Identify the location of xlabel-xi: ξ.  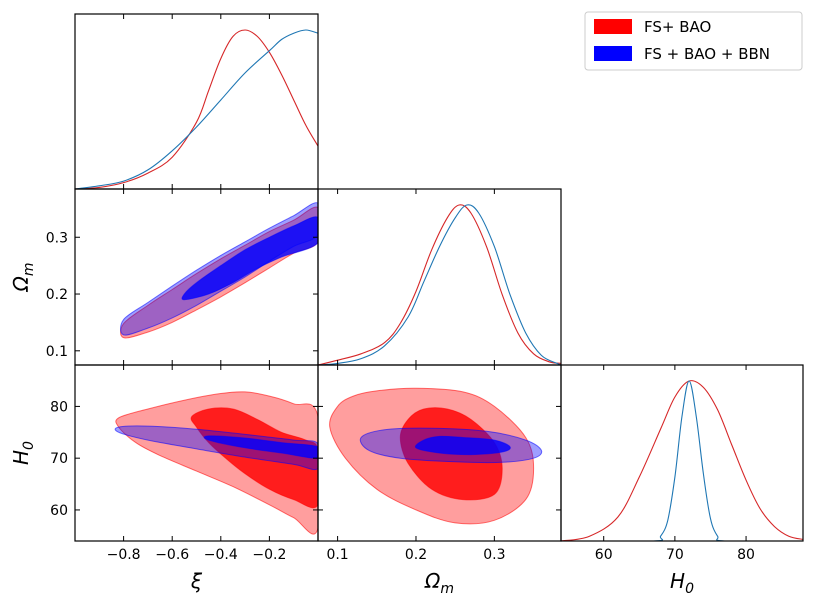
(196, 581).